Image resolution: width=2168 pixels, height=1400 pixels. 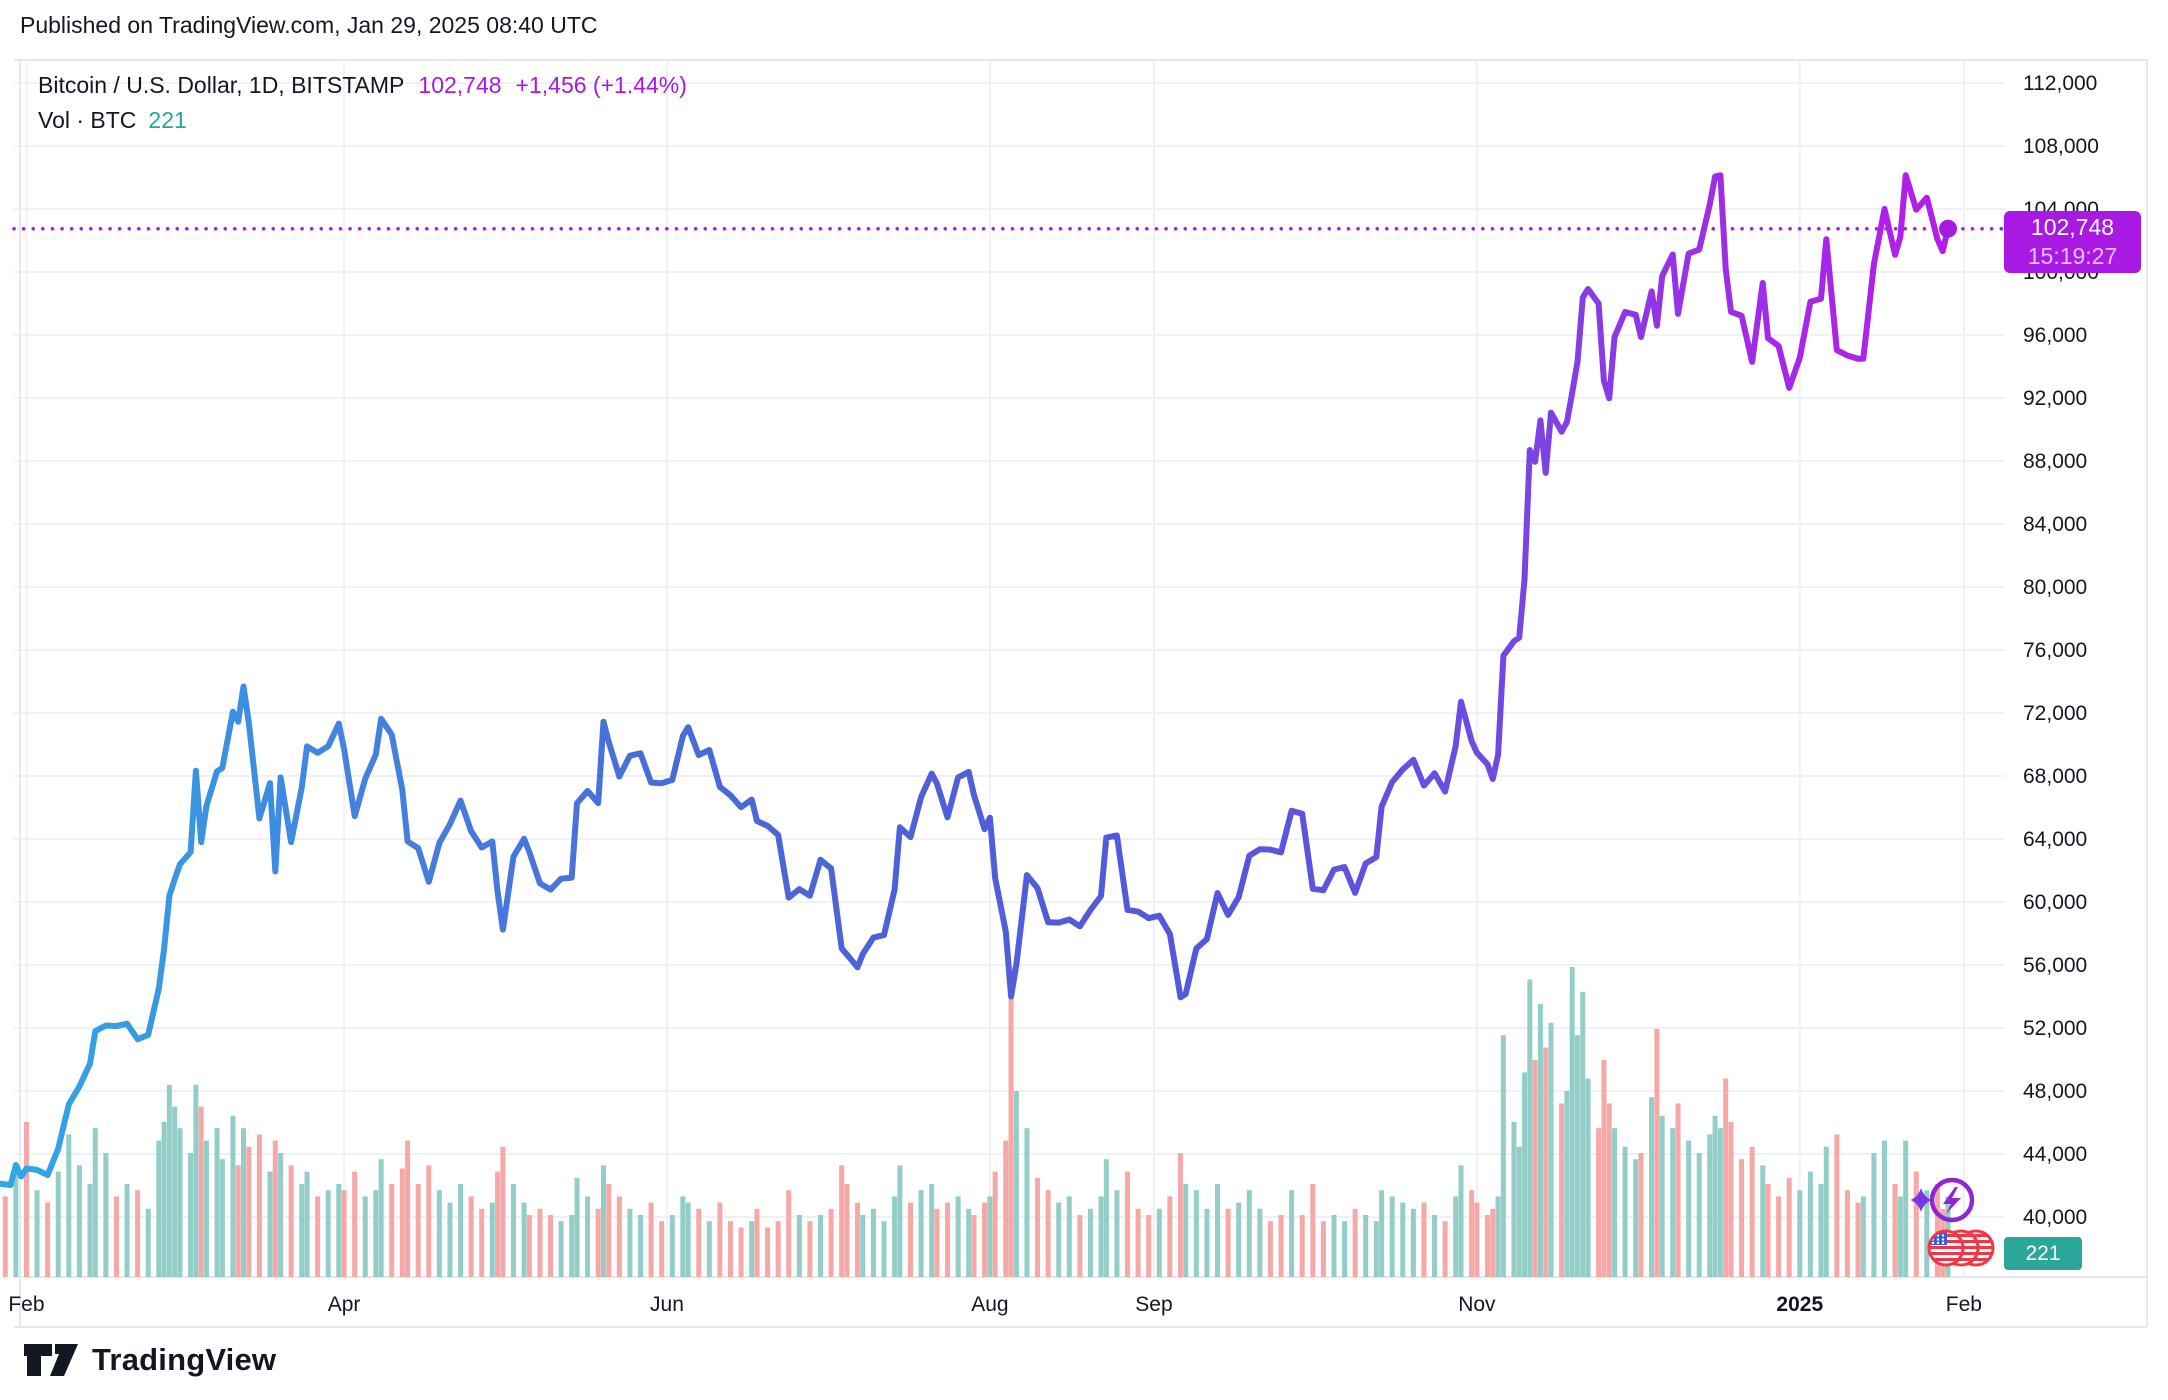 What do you see at coordinates (2055, 839) in the screenshot?
I see `price-axis-label: 64,000` at bounding box center [2055, 839].